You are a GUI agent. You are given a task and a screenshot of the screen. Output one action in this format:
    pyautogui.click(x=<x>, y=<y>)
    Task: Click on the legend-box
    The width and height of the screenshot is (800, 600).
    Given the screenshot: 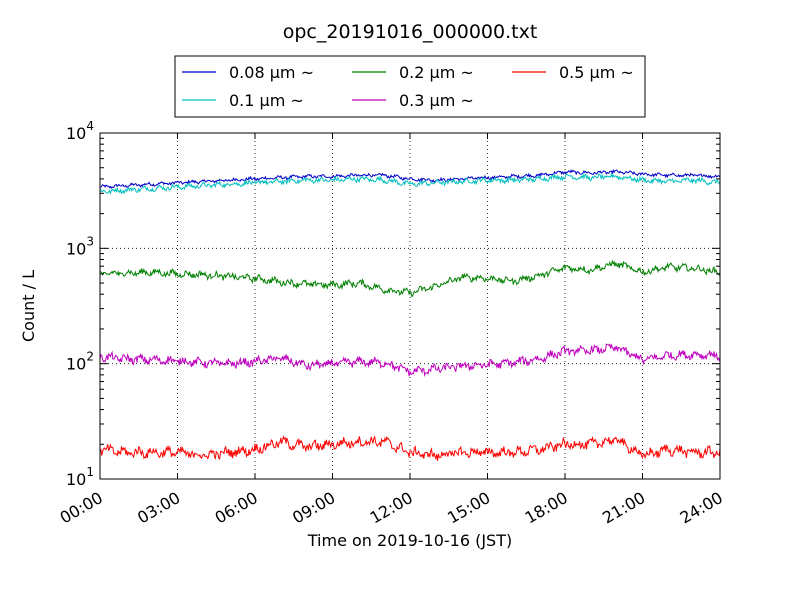 What is the action you would take?
    pyautogui.click(x=410, y=86)
    